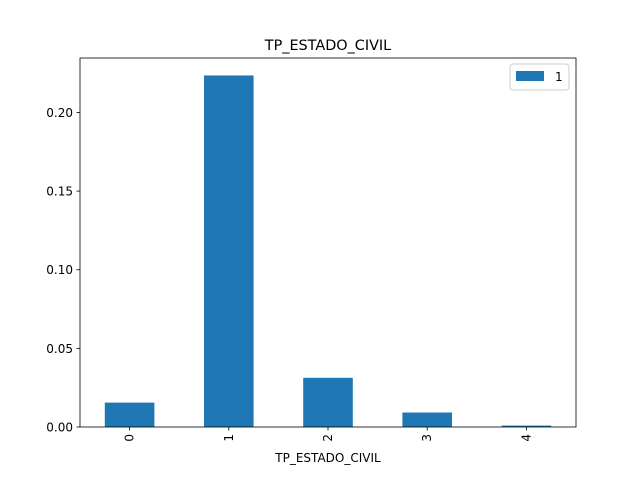  Describe the element at coordinates (59, 349) in the screenshot. I see `y-tick-label: 0.05` at that location.